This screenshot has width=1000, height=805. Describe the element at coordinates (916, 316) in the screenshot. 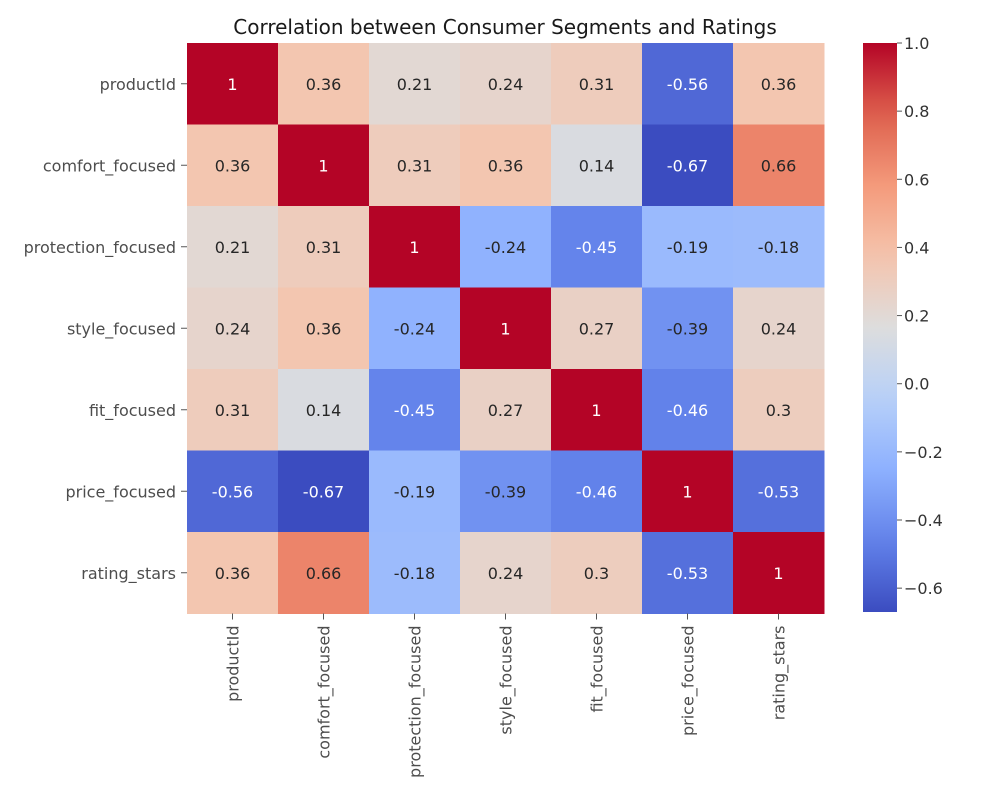

I see `colorbar-tick-label: 0.2` at that location.